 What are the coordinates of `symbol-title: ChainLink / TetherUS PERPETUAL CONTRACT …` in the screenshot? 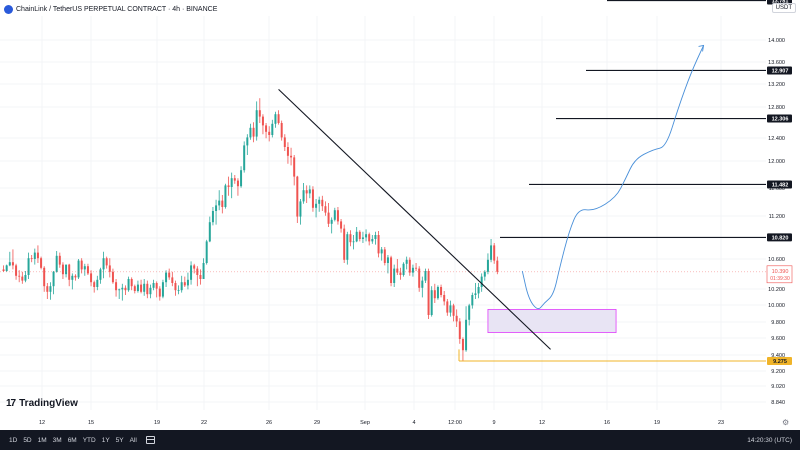 It's located at (117, 9).